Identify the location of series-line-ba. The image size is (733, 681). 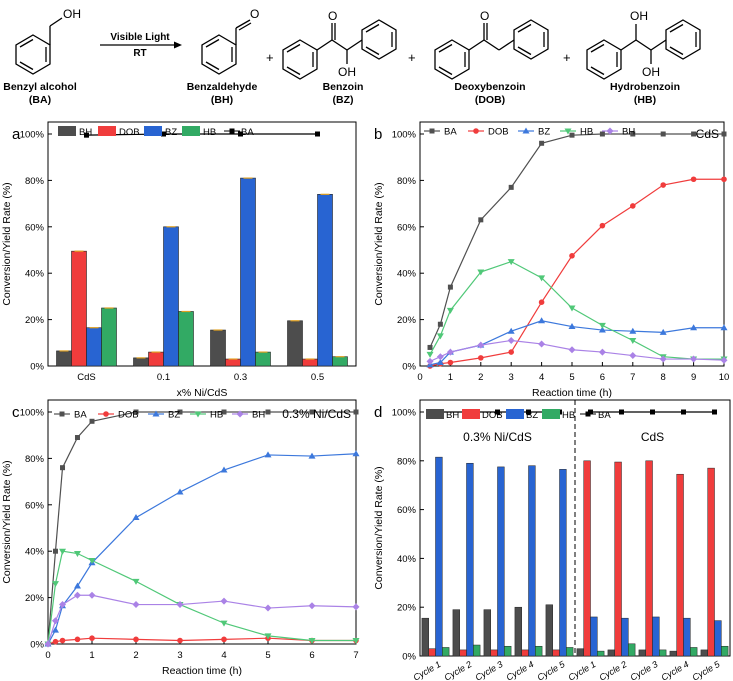
(202, 134).